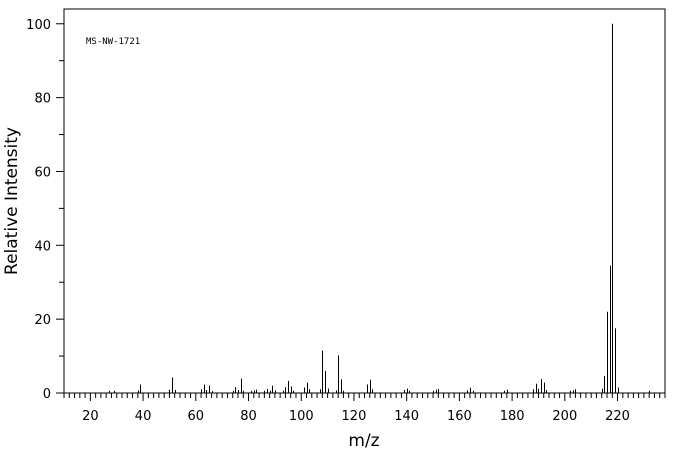 This screenshot has width=676, height=455. Describe the element at coordinates (47, 394) in the screenshot. I see `y-tick-label: 0` at that location.